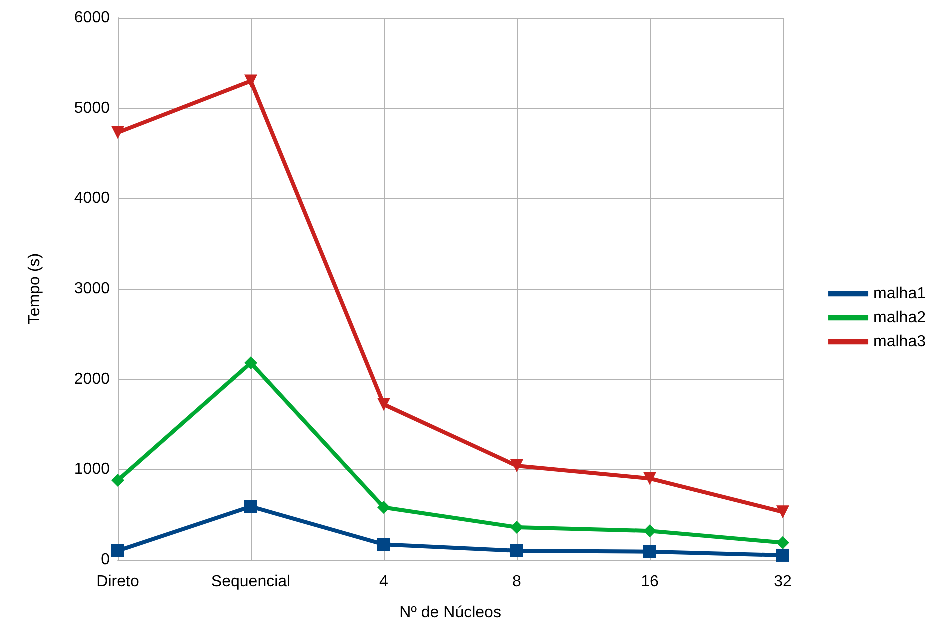 The width and height of the screenshot is (941, 636). Describe the element at coordinates (384, 582) in the screenshot. I see `x-tick-label: 4` at that location.